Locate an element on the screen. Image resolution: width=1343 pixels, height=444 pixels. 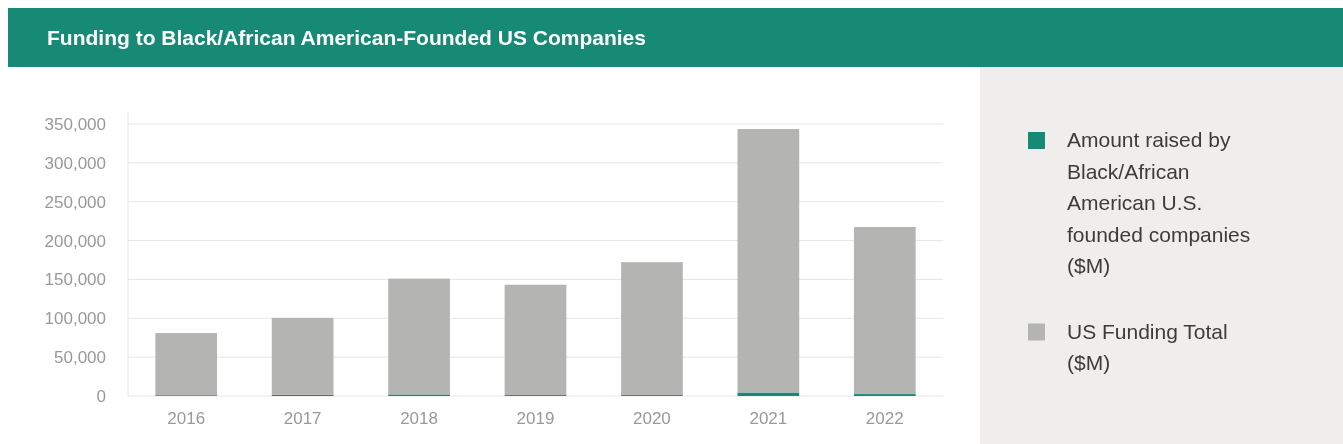
y-tick-label: 200,000 is located at coordinates (75, 241).